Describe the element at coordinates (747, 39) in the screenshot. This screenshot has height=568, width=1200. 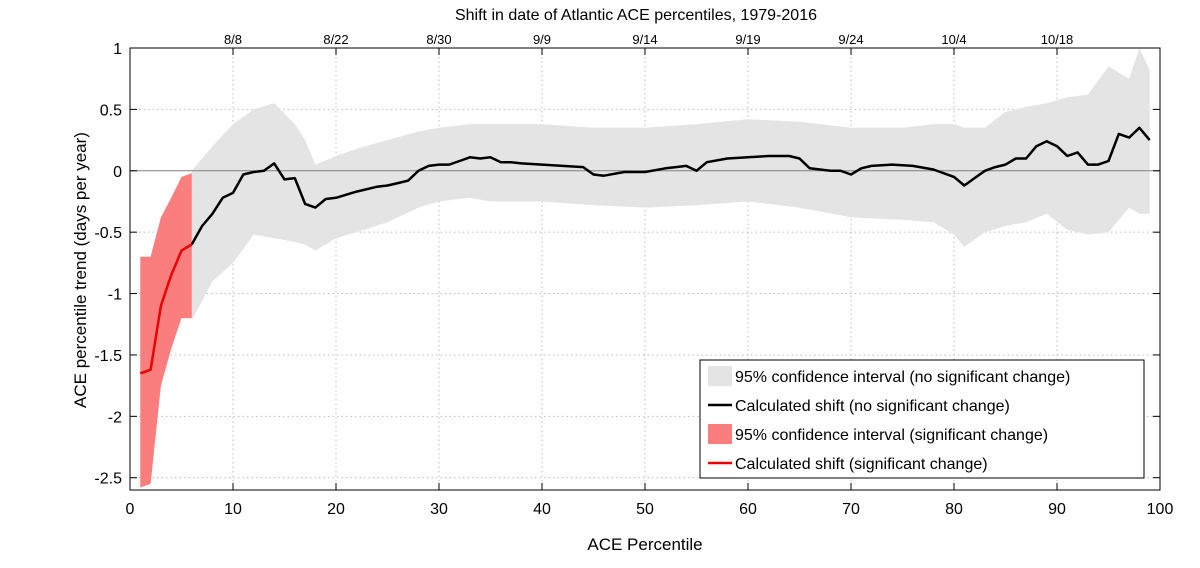
I see `top-date-label: 9/19` at that location.